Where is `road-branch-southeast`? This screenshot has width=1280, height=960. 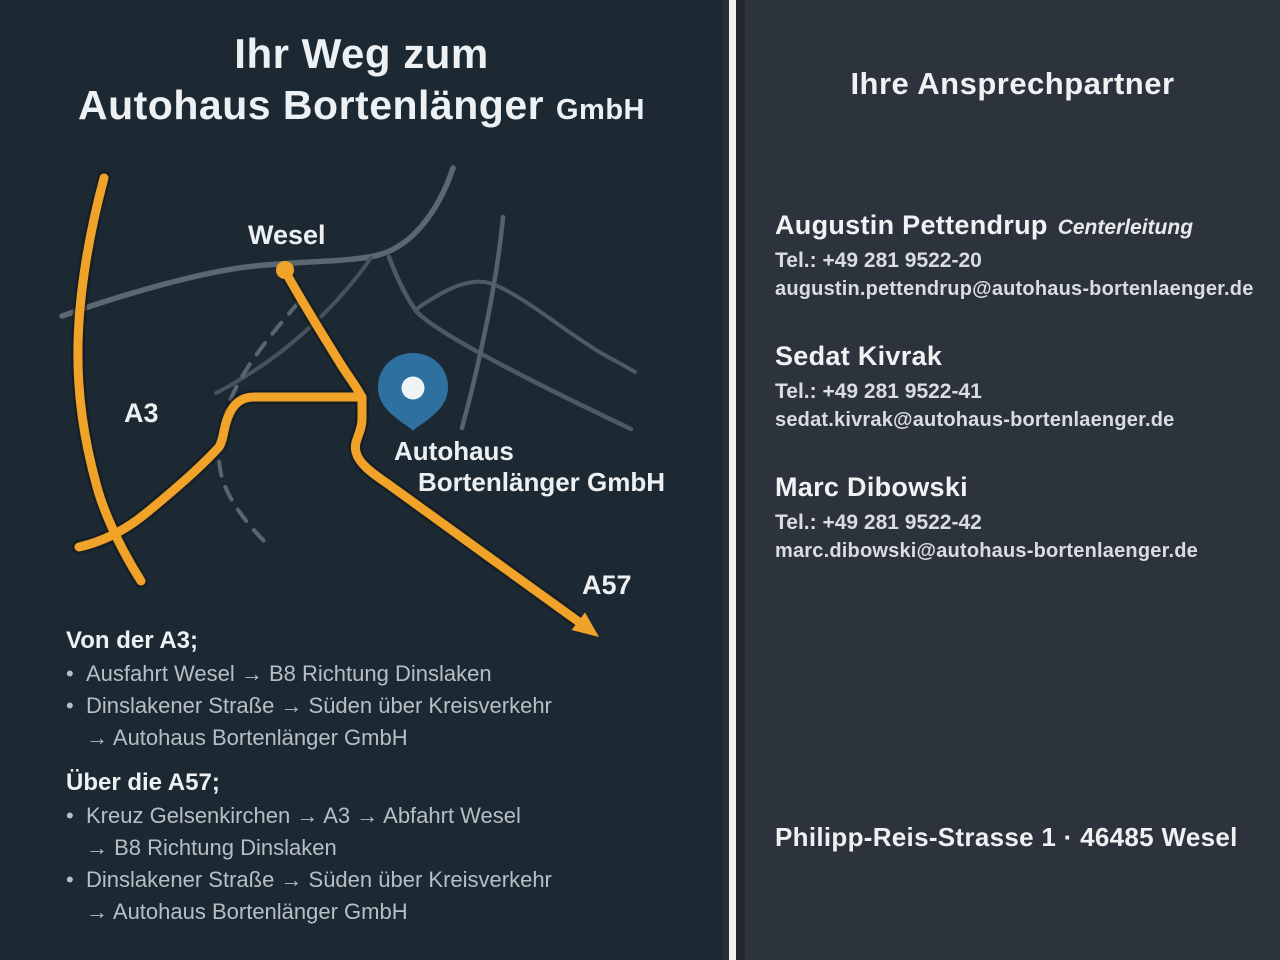
road-branch-southeast is located at coordinates (510, 343).